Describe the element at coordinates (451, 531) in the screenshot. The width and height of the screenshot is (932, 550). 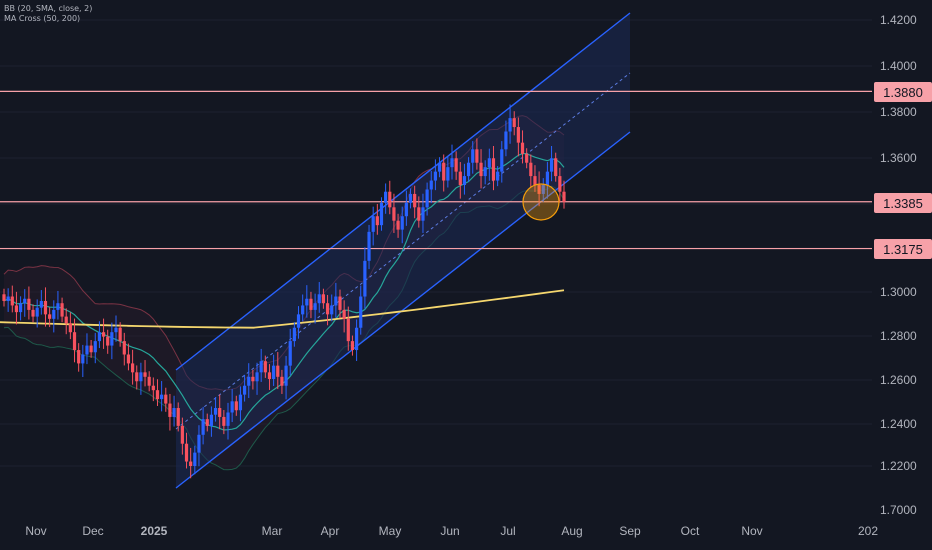
I see `time-axis: Nov Dec 2025 Mar Apr May Jun Jul Aug Sep Oct Nov 202` at that location.